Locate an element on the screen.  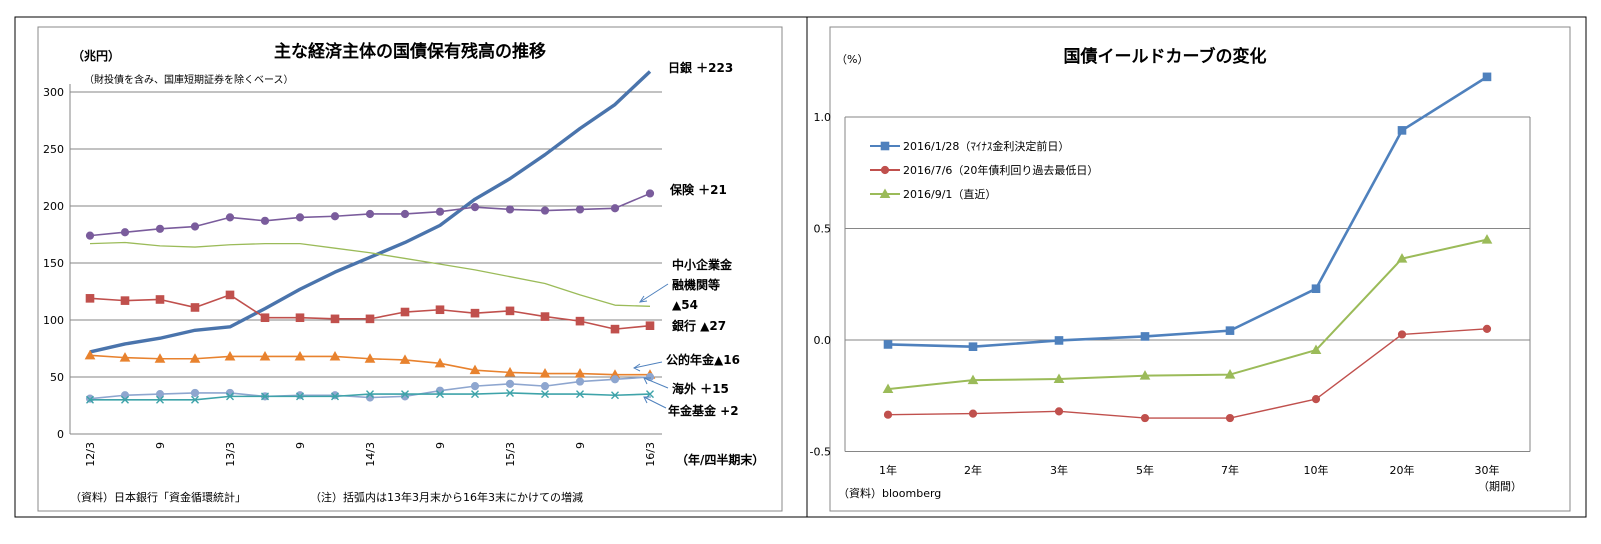
annotation-insurance: 保険 ＋21 is located at coordinates (698, 189).